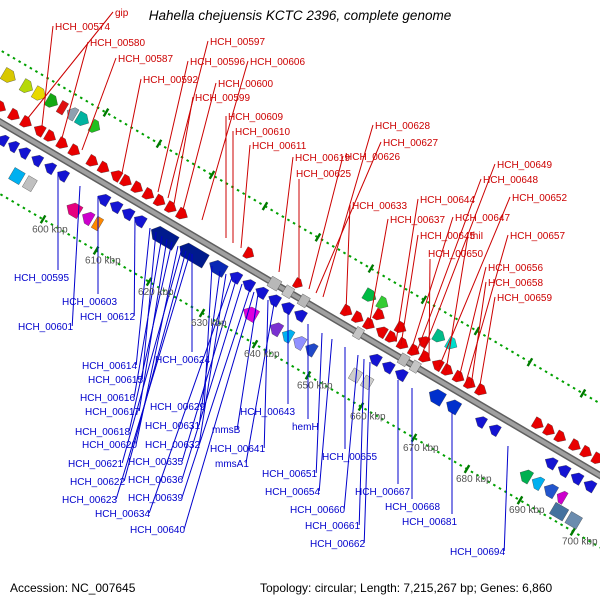  Describe the element at coordinates (97, 482) in the screenshot. I see `gene-label: HCH_00622` at that location.